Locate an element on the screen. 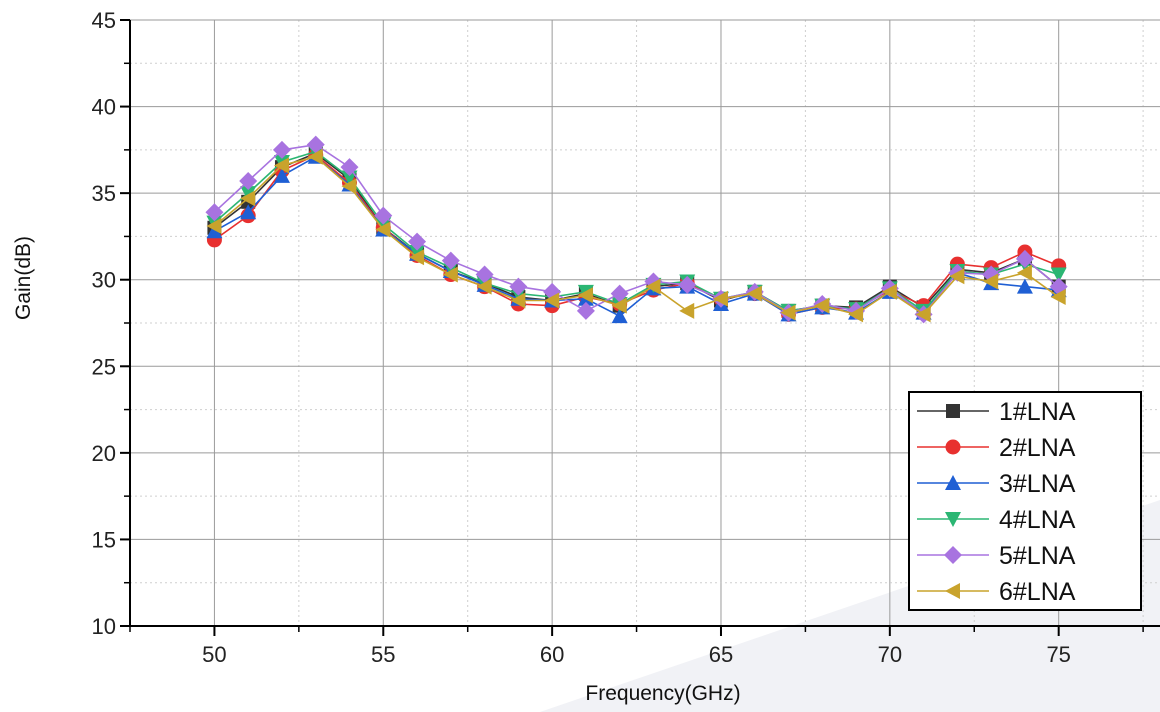 Image resolution: width=1160 pixels, height=712 pixels. legend-label: 1#LNA is located at coordinates (1037, 412).